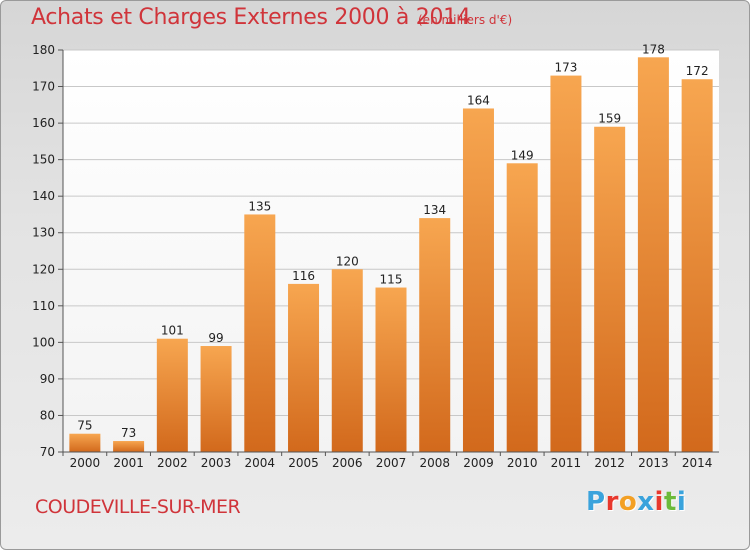 The image size is (750, 550). What do you see at coordinates (435, 335) in the screenshot?
I see `bar-2008` at bounding box center [435, 335].